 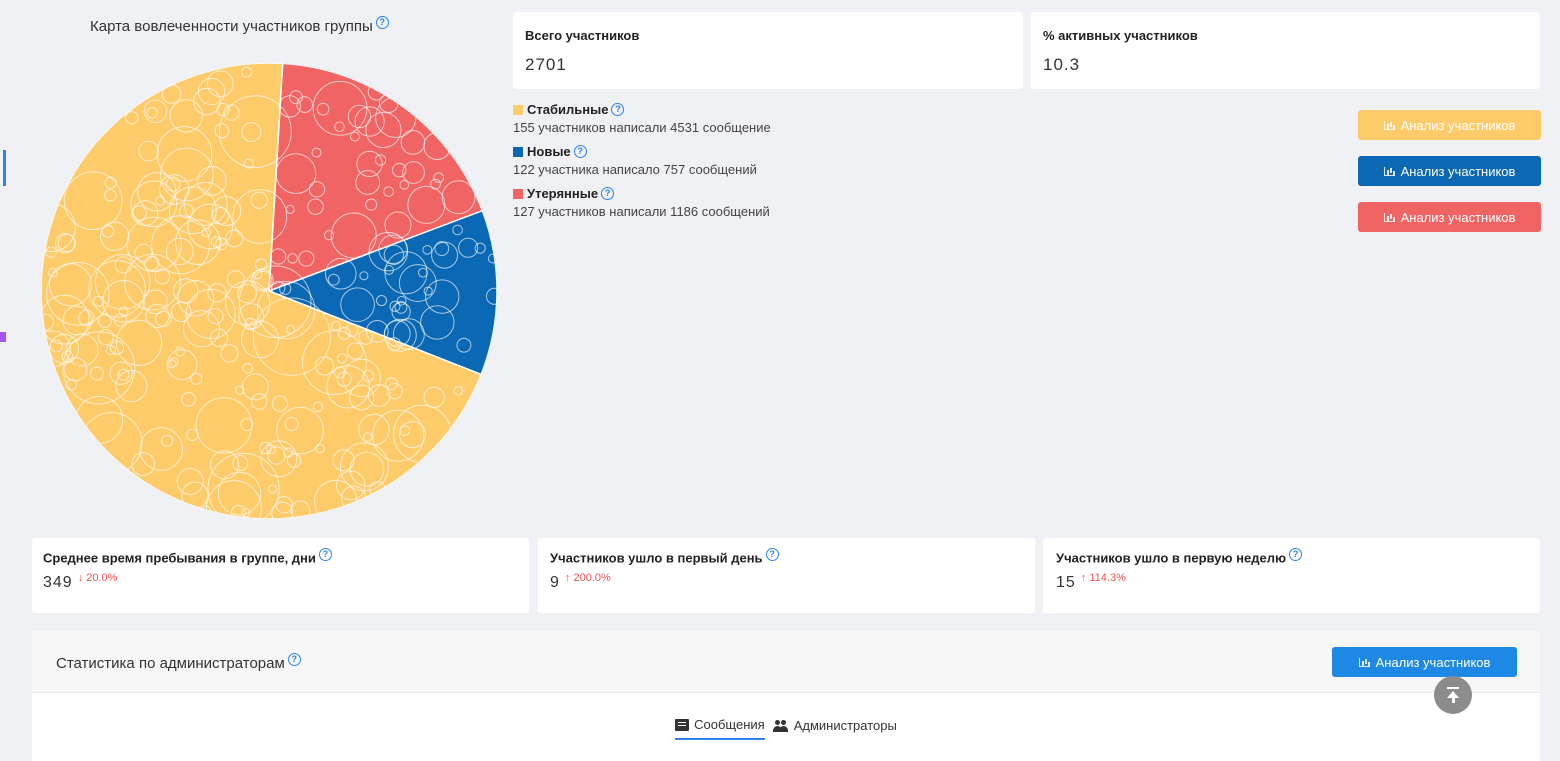 I want to click on pie-slice-Новые, so click(x=381, y=292).